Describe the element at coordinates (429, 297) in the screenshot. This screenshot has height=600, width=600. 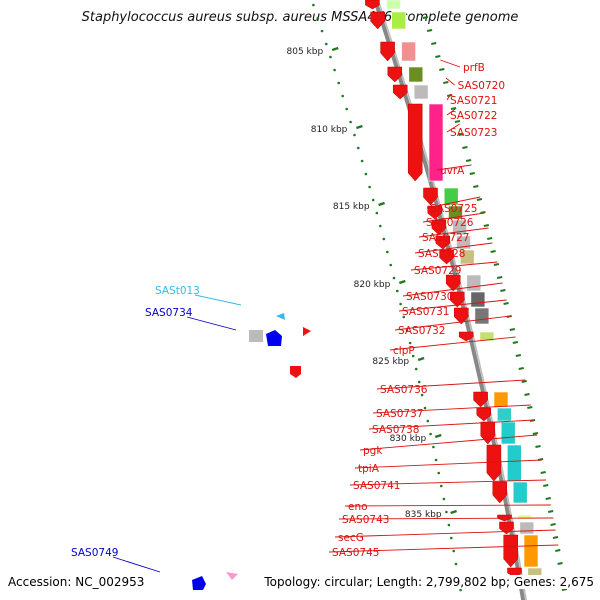
I see `gene-label-sas0730: SAS0730` at that location.